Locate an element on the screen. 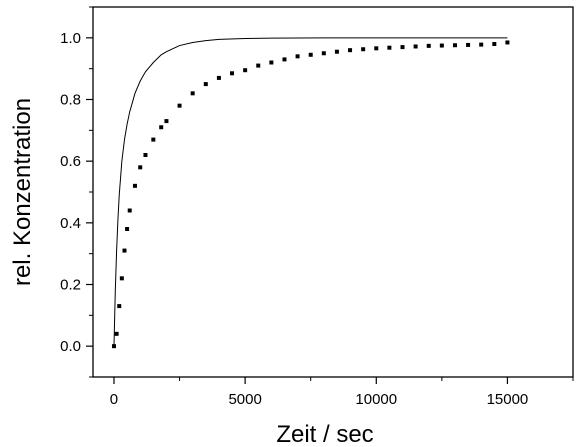 The height and width of the screenshot is (447, 582). y-tick-label: 0.0 is located at coordinates (70, 346).